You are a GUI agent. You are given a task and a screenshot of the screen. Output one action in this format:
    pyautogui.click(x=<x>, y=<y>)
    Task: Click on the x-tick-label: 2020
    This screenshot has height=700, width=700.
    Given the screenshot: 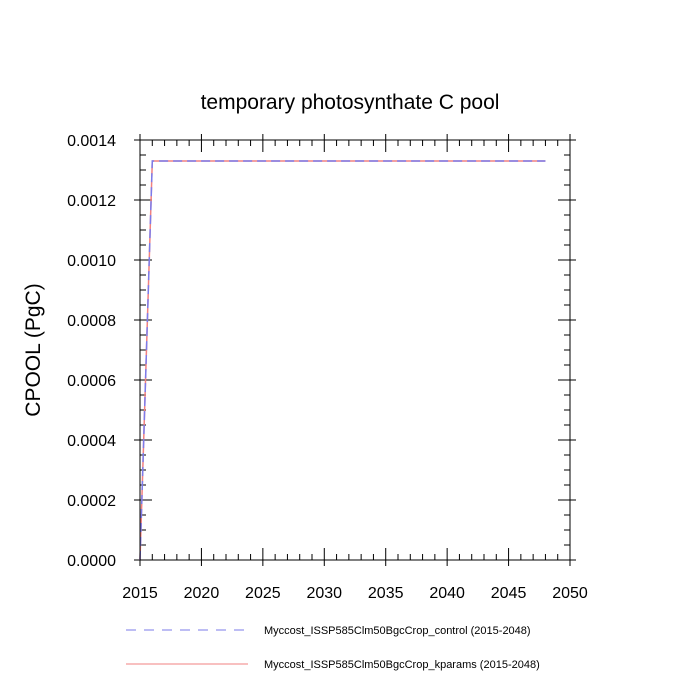 What is the action you would take?
    pyautogui.click(x=202, y=593)
    